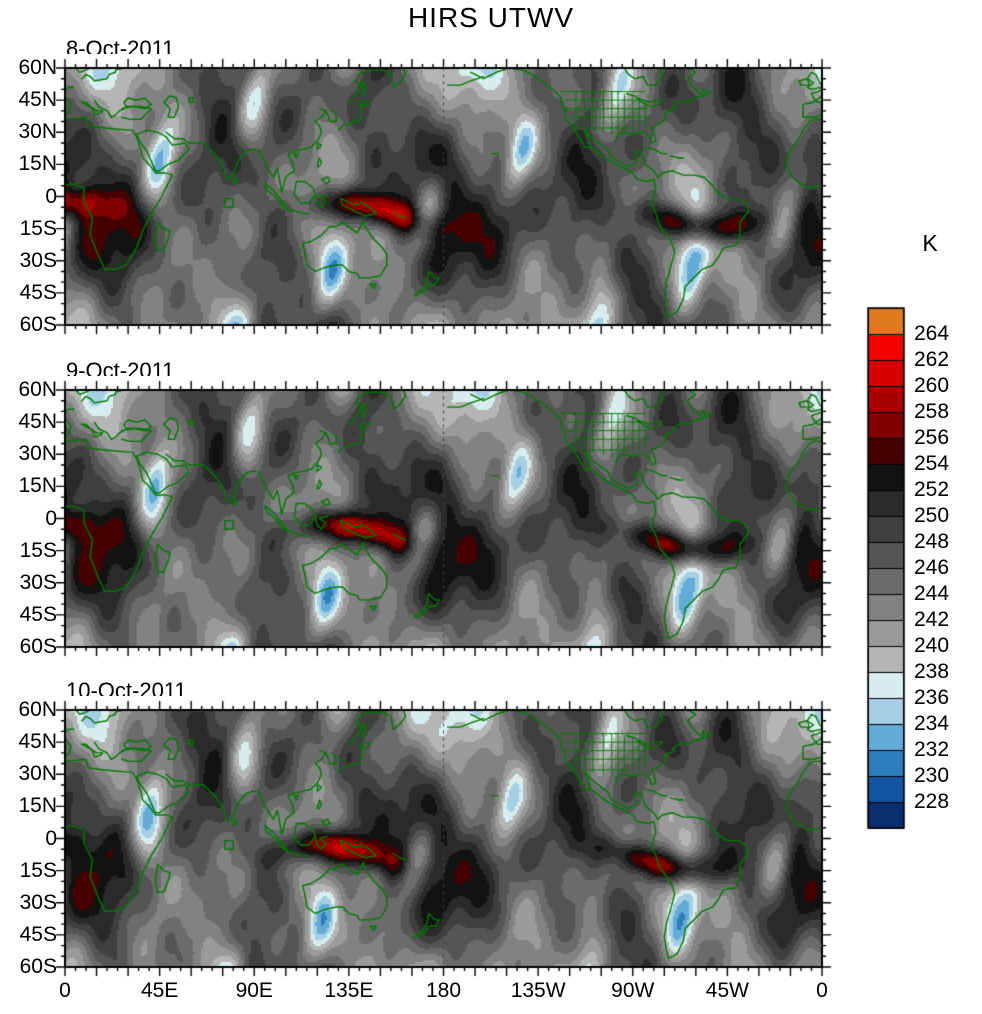  I want to click on colorbar-tick-label: 252, so click(932, 489).